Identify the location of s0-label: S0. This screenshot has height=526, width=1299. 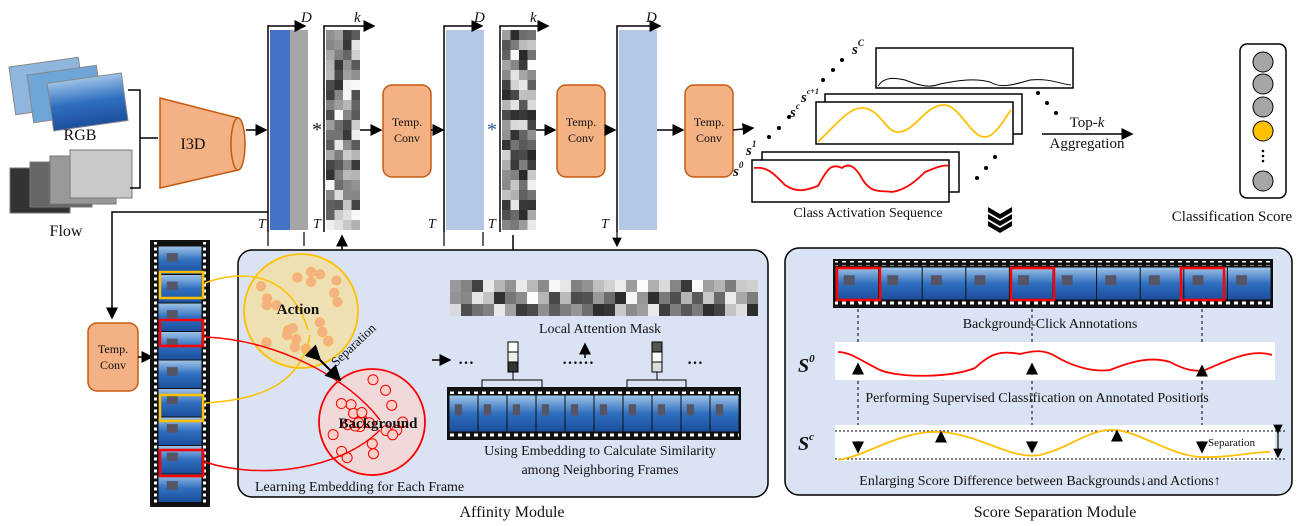
(806, 365).